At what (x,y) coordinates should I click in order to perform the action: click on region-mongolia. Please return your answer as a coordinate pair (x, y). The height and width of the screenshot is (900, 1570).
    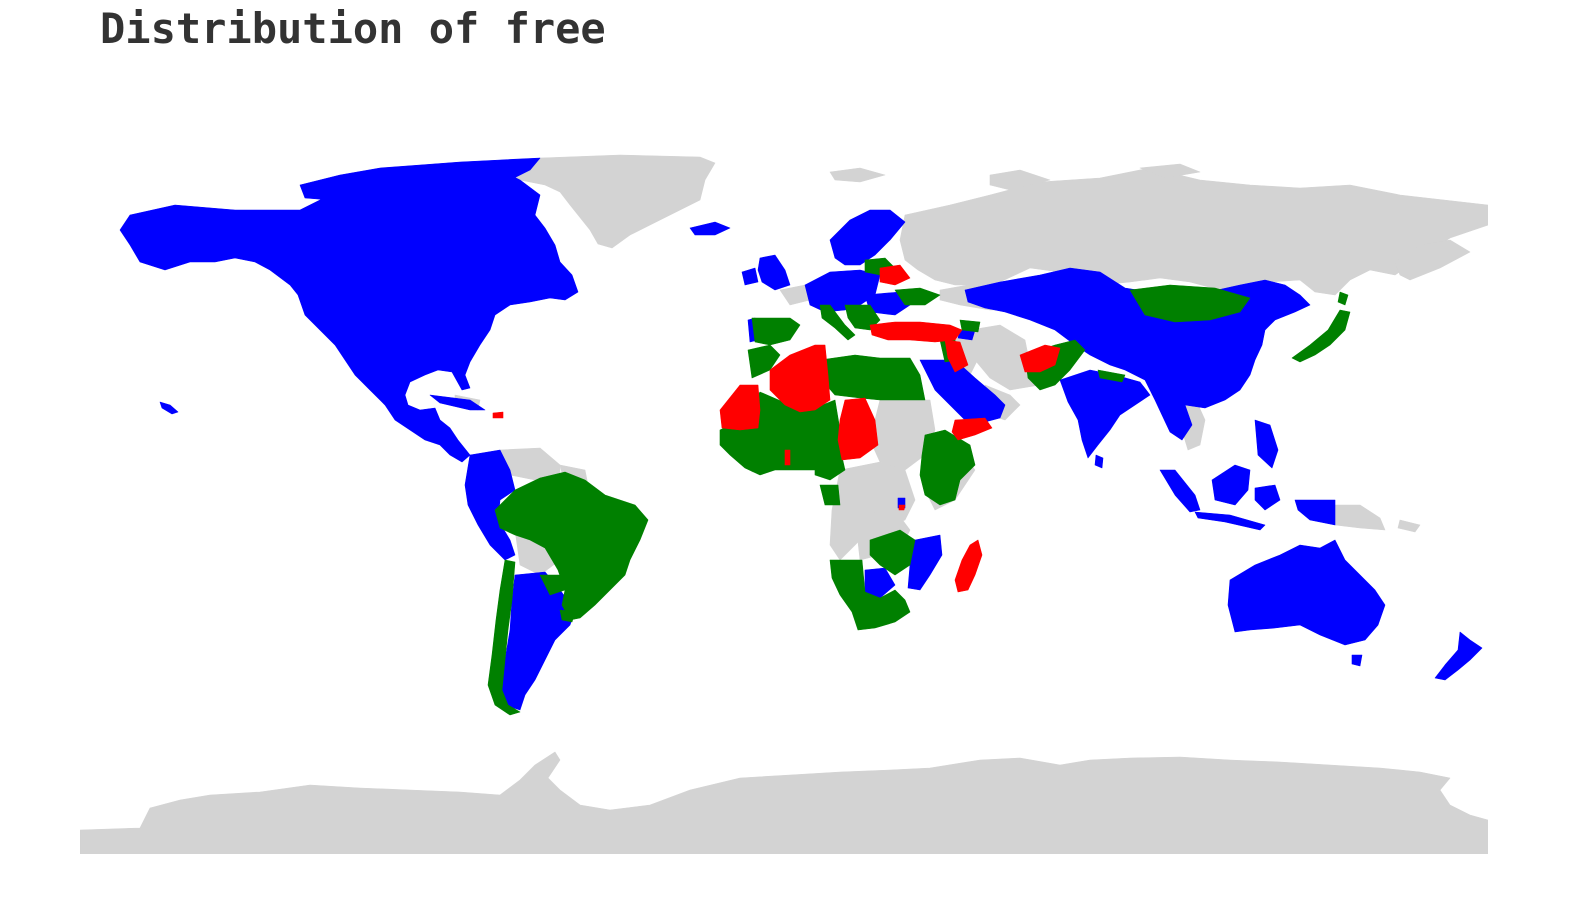
    Looking at the image, I should click on (1190, 303).